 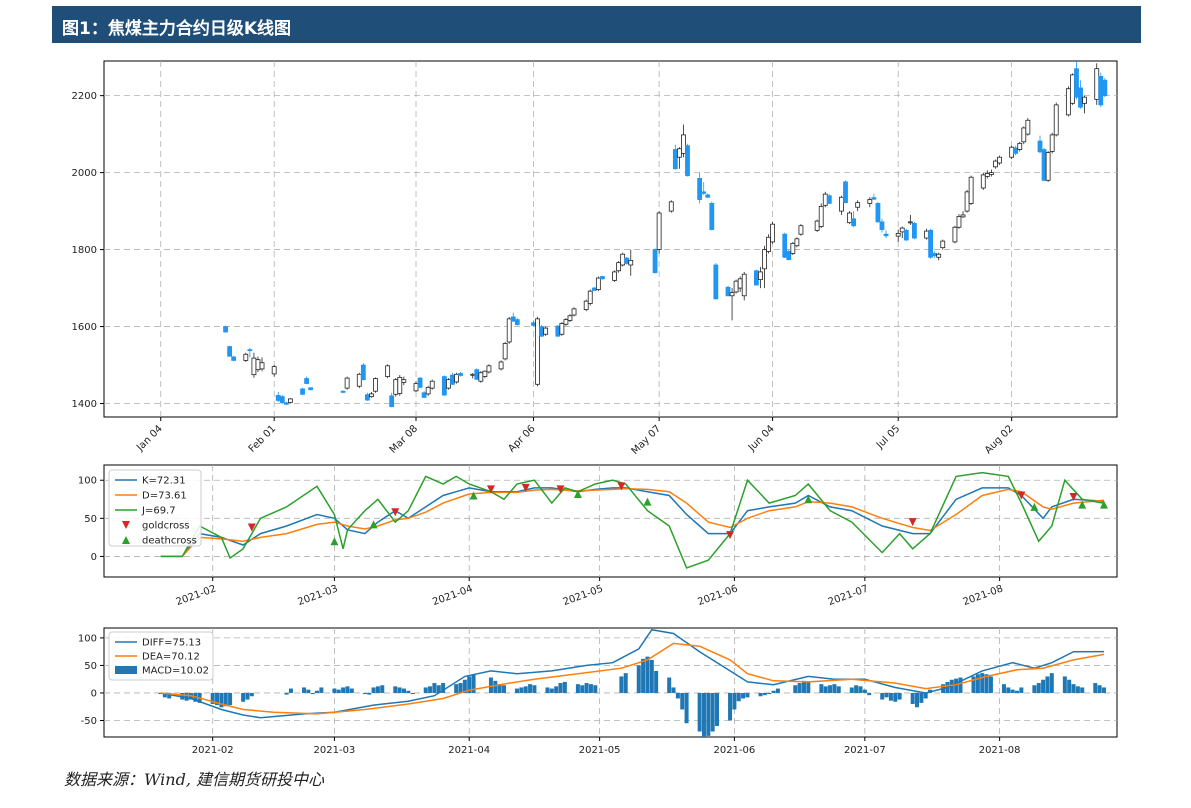 What do you see at coordinates (263, 439) in the screenshot?
I see `x-tick-label: Feb 01` at bounding box center [263, 439].